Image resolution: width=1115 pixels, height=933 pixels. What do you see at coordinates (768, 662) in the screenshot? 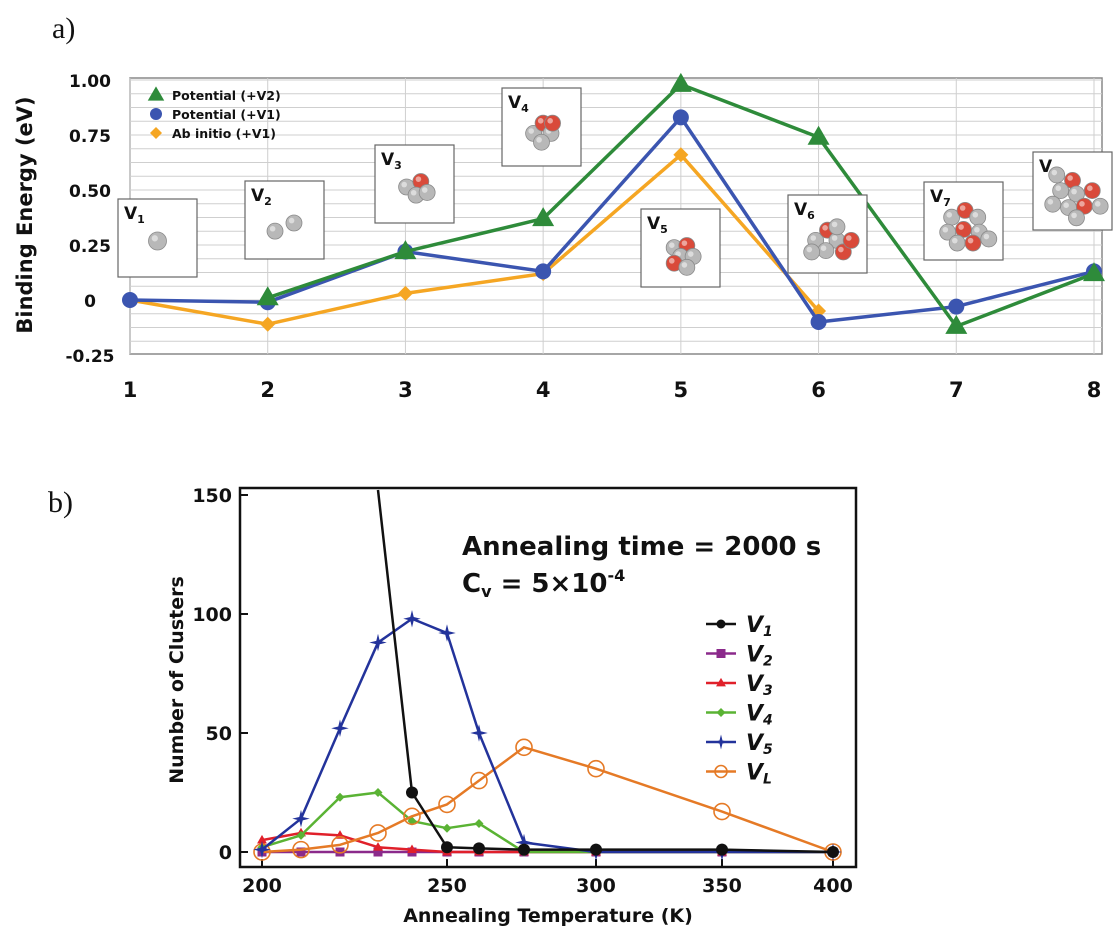
I see `legend-label-sub: 2` at bounding box center [768, 662].